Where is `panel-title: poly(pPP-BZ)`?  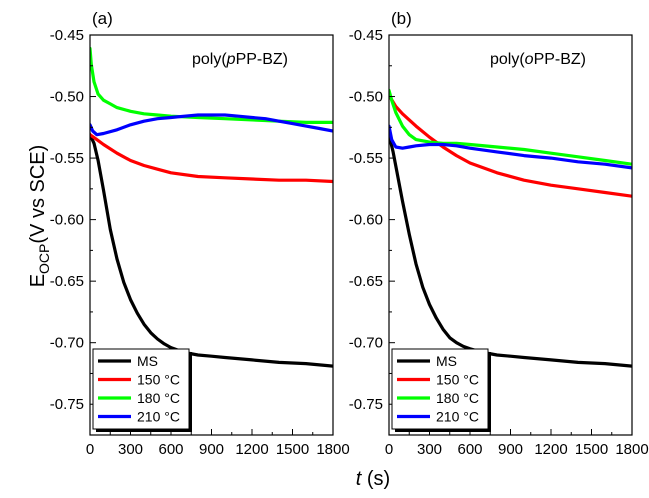
panel-title: poly(pPP-BZ) is located at coordinates (240, 59).